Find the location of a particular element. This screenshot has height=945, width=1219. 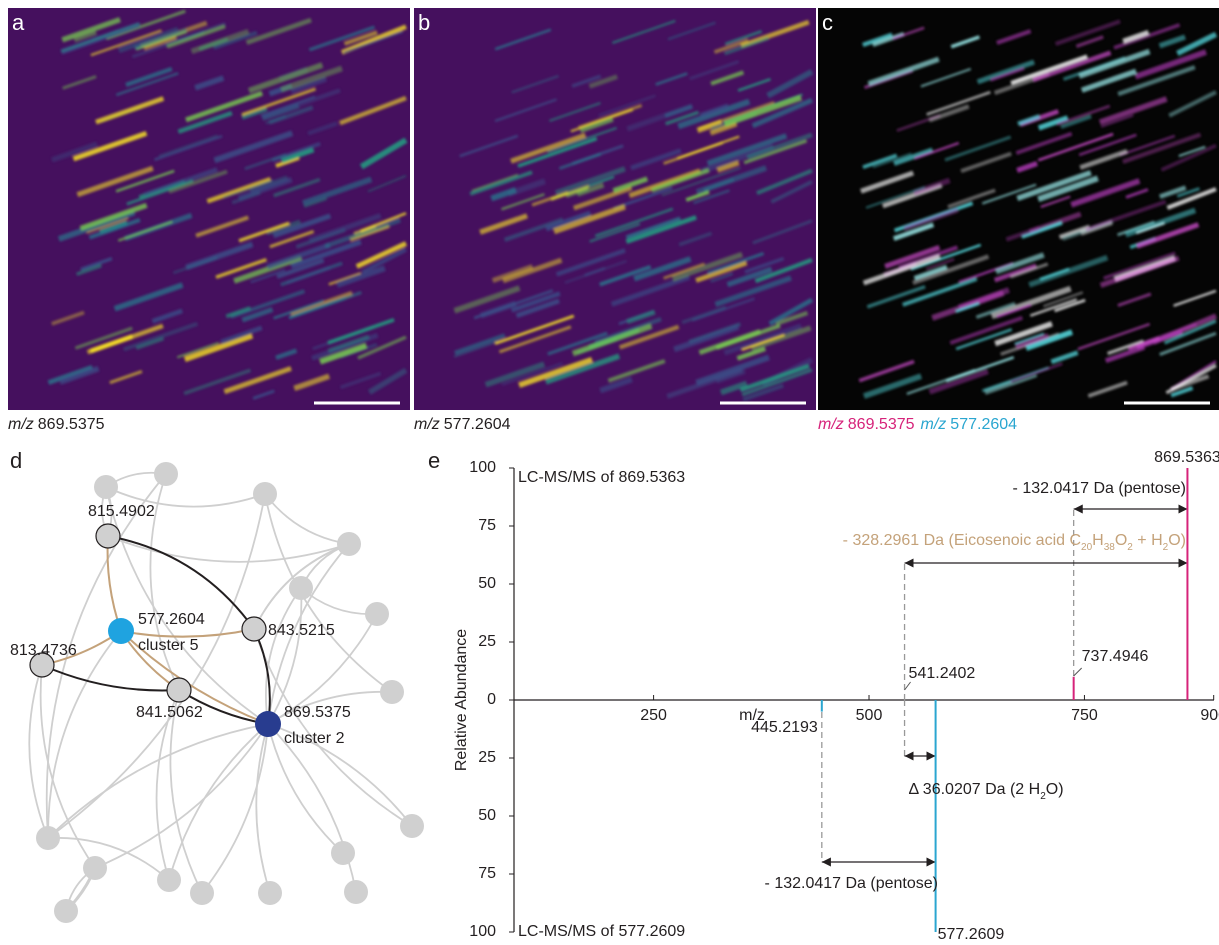

y-tick-label: 75 is located at coordinates (487, 873).